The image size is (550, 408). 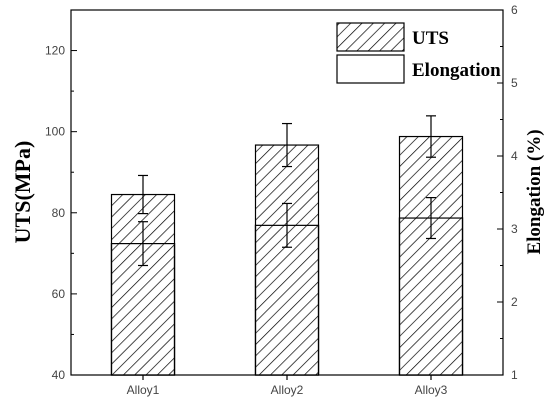 What do you see at coordinates (59, 213) in the screenshot?
I see `y-tick-label: 80` at bounding box center [59, 213].